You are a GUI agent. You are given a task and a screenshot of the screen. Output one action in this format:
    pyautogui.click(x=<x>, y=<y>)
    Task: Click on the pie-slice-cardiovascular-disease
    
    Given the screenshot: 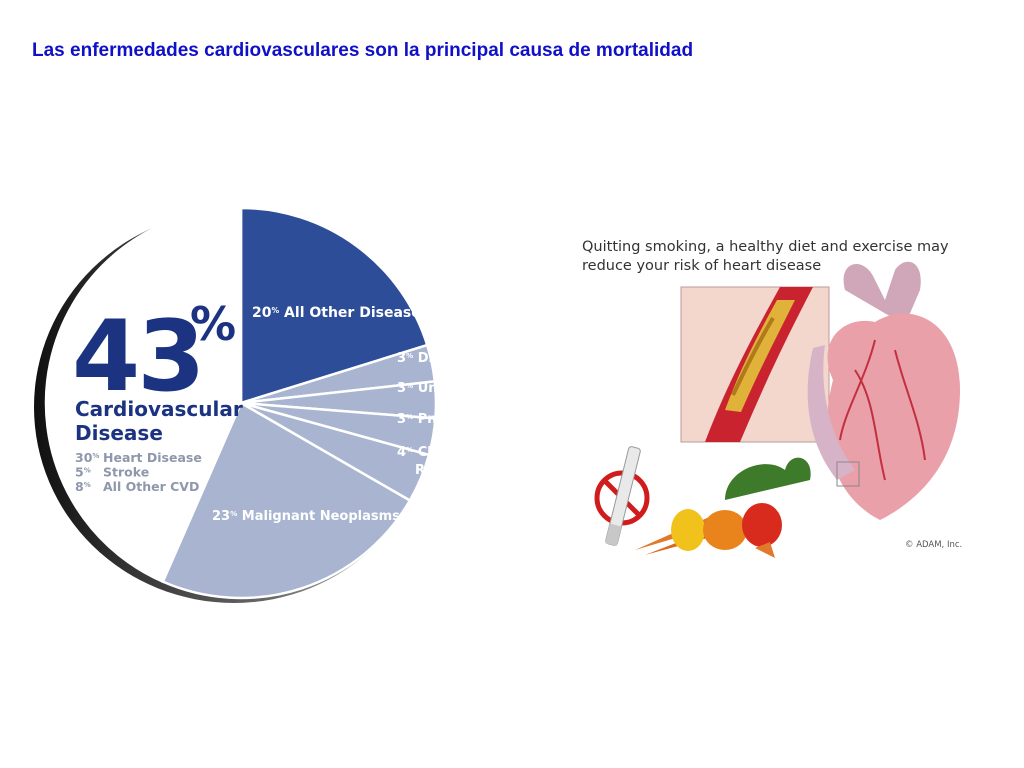 What is the action you would take?
    pyautogui.click(x=143, y=395)
    